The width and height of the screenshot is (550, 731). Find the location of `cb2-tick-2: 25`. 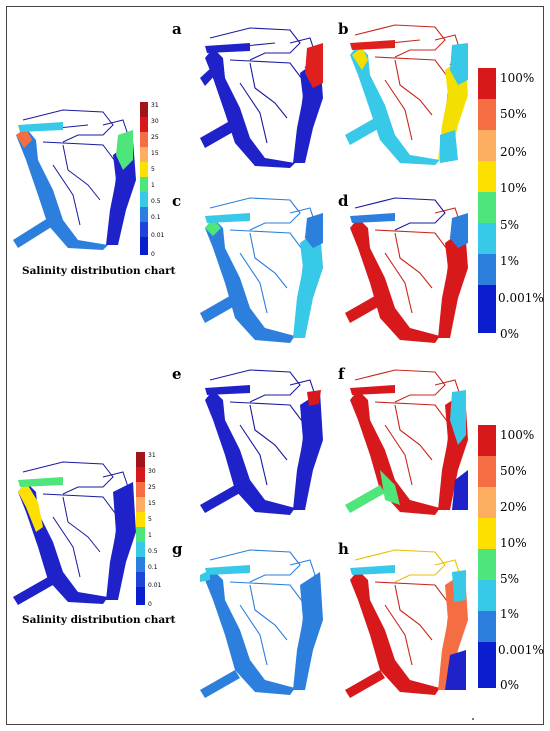

cb2-tick-2: 25 is located at coordinates (152, 487).